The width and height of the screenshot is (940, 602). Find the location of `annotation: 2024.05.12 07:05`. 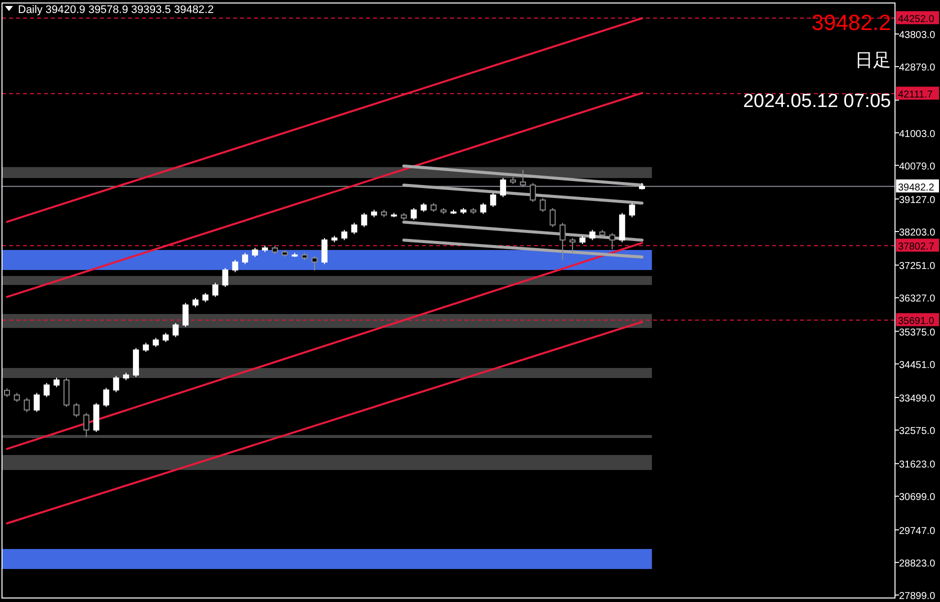

annotation: 2024.05.12 07:05 is located at coordinates (817, 101).